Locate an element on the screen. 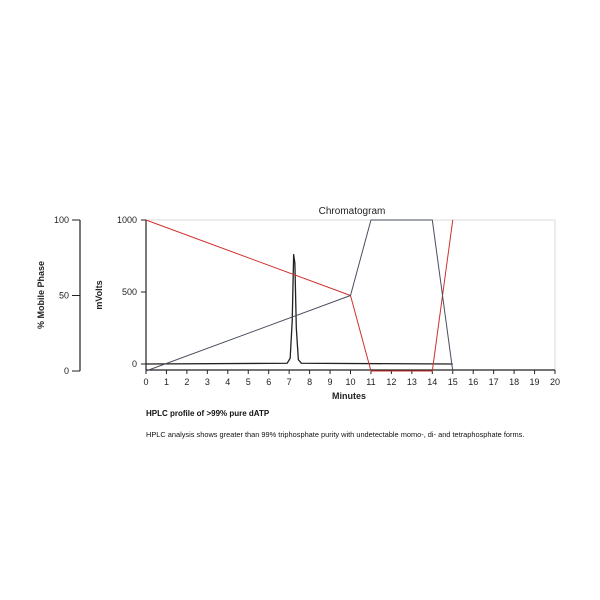 The height and width of the screenshot is (600, 600). x-tick-label: 11 is located at coordinates (370, 382).